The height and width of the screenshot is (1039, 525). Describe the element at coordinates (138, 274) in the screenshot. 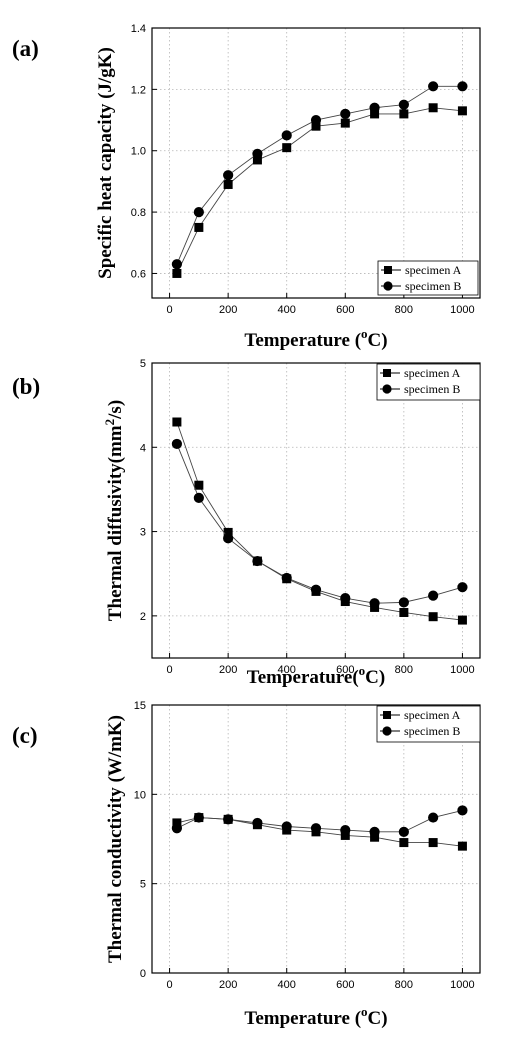

I see `y-tick-label: 0.6` at that location.